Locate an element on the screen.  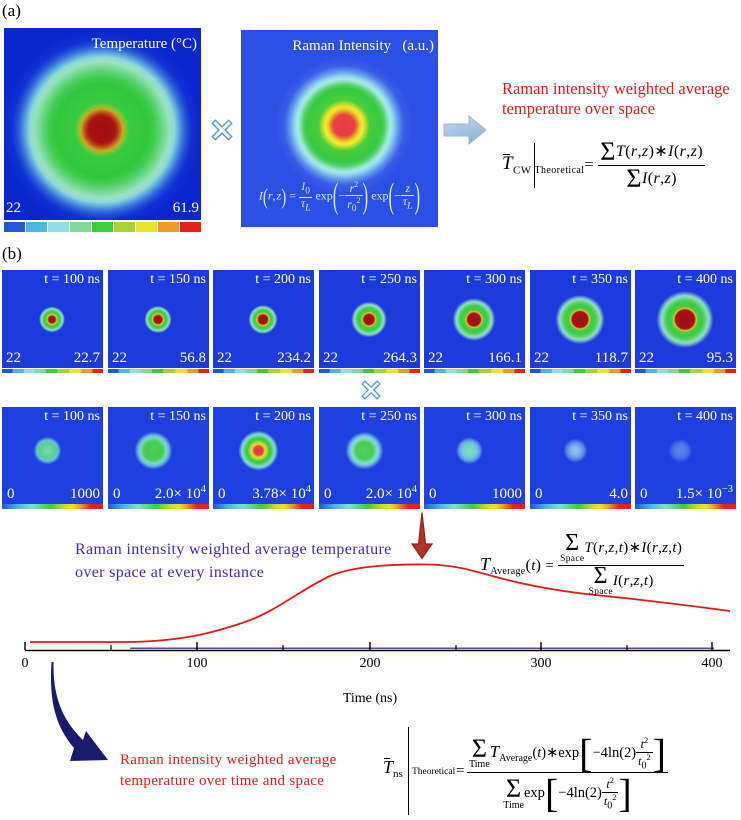
svg-text: 100 is located at coordinates (197, 663).